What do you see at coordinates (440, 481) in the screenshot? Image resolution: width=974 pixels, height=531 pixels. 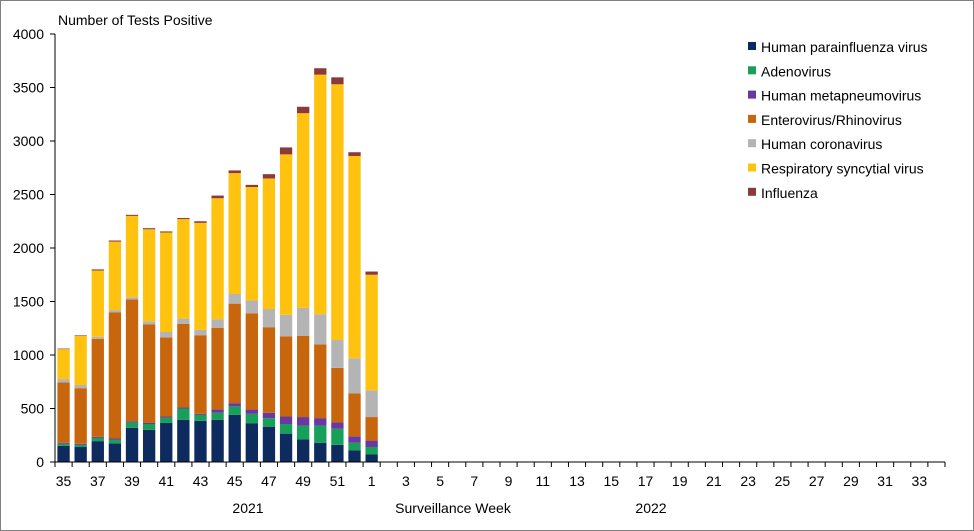 I see `x-tick-label: 5` at bounding box center [440, 481].